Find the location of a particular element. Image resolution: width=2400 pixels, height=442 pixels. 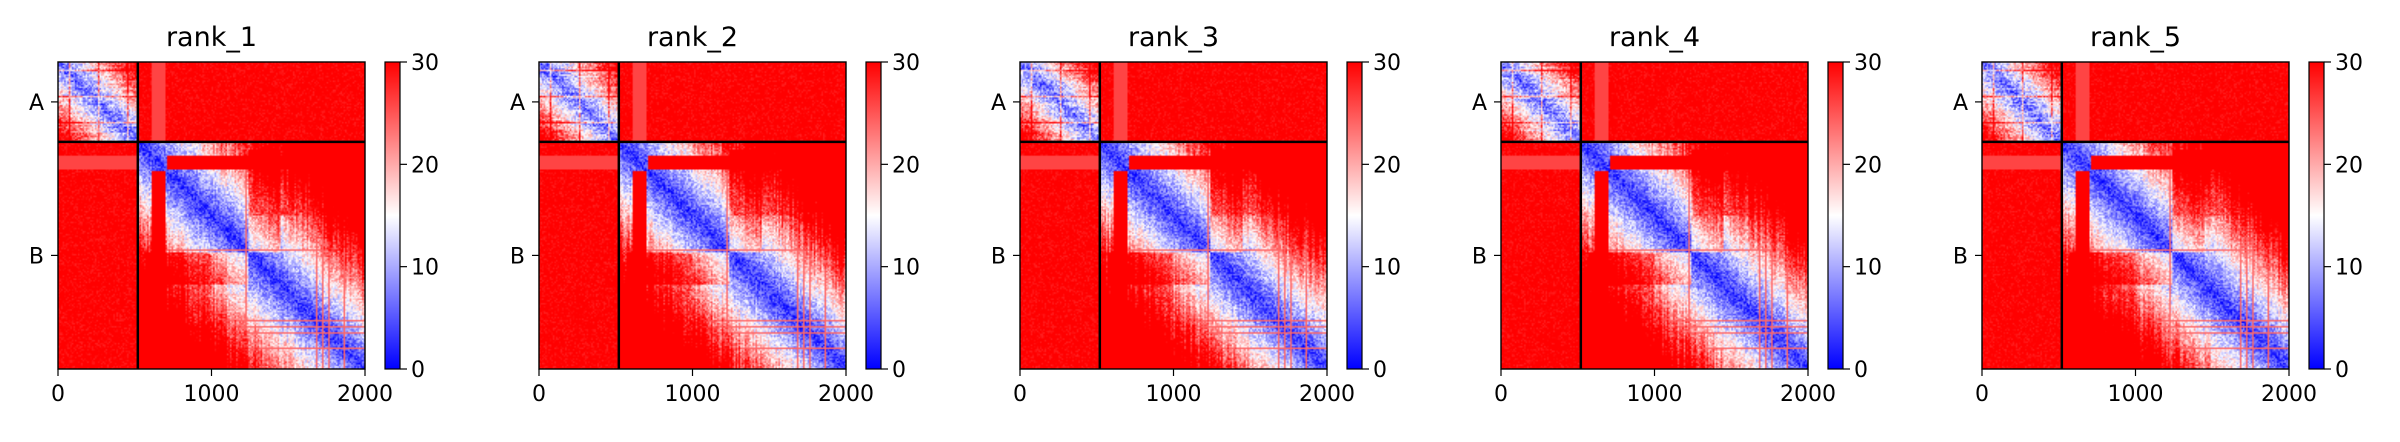

chart-title: rank_3 is located at coordinates (1173, 37).